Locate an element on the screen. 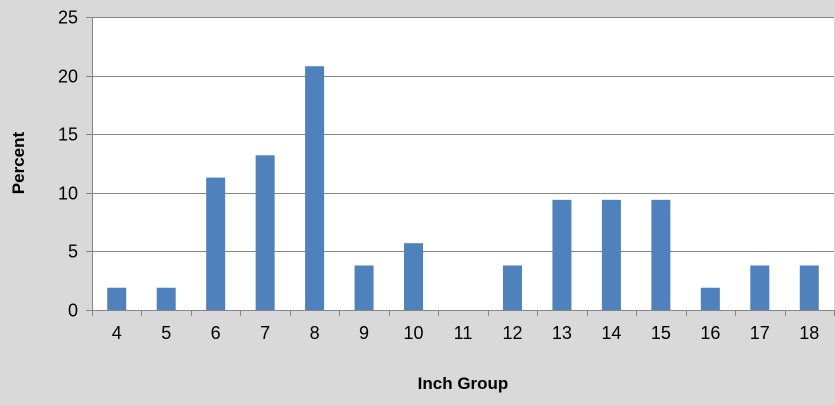  x-tick-label: 18 is located at coordinates (809, 333).